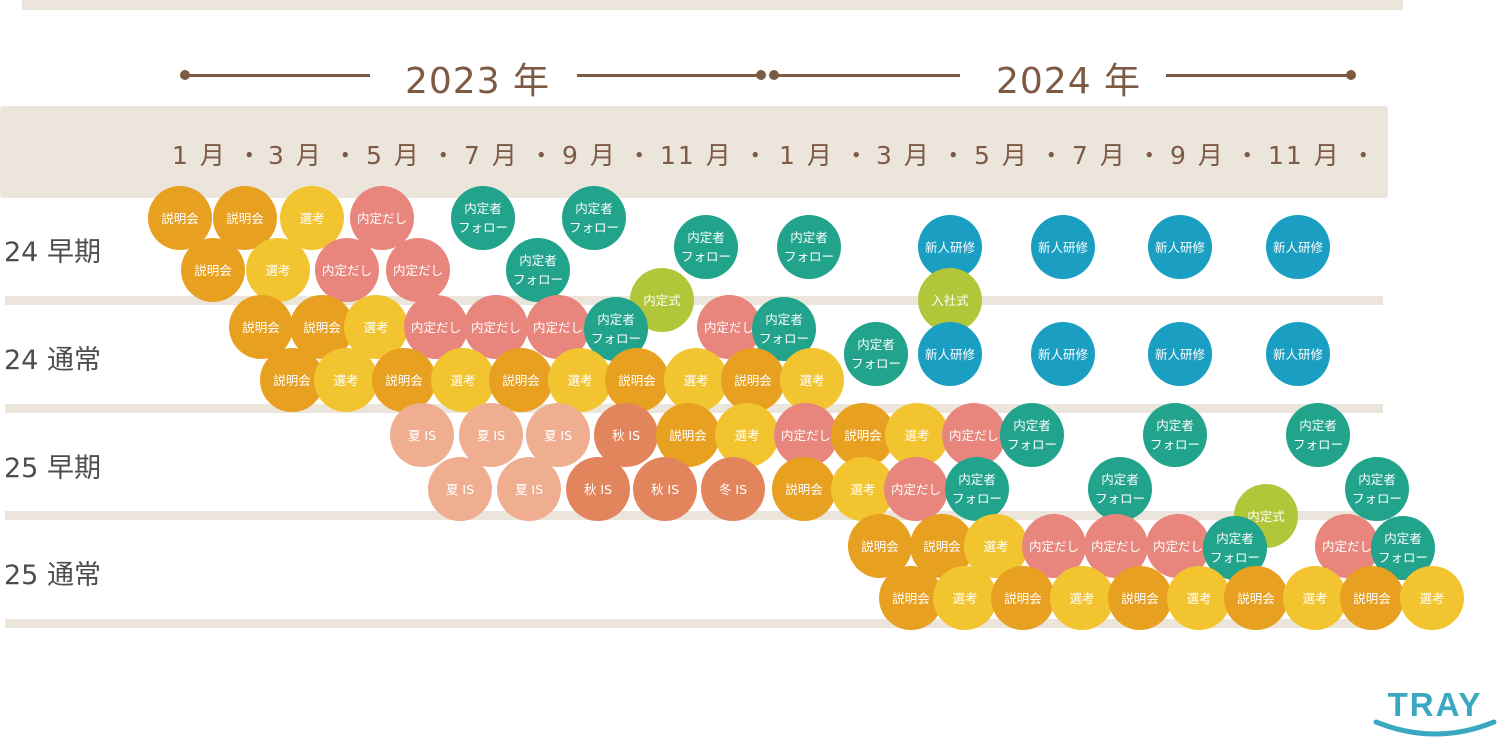  Describe the element at coordinates (733, 489) in the screenshot. I see `event-bubble: 冬 IS` at that location.